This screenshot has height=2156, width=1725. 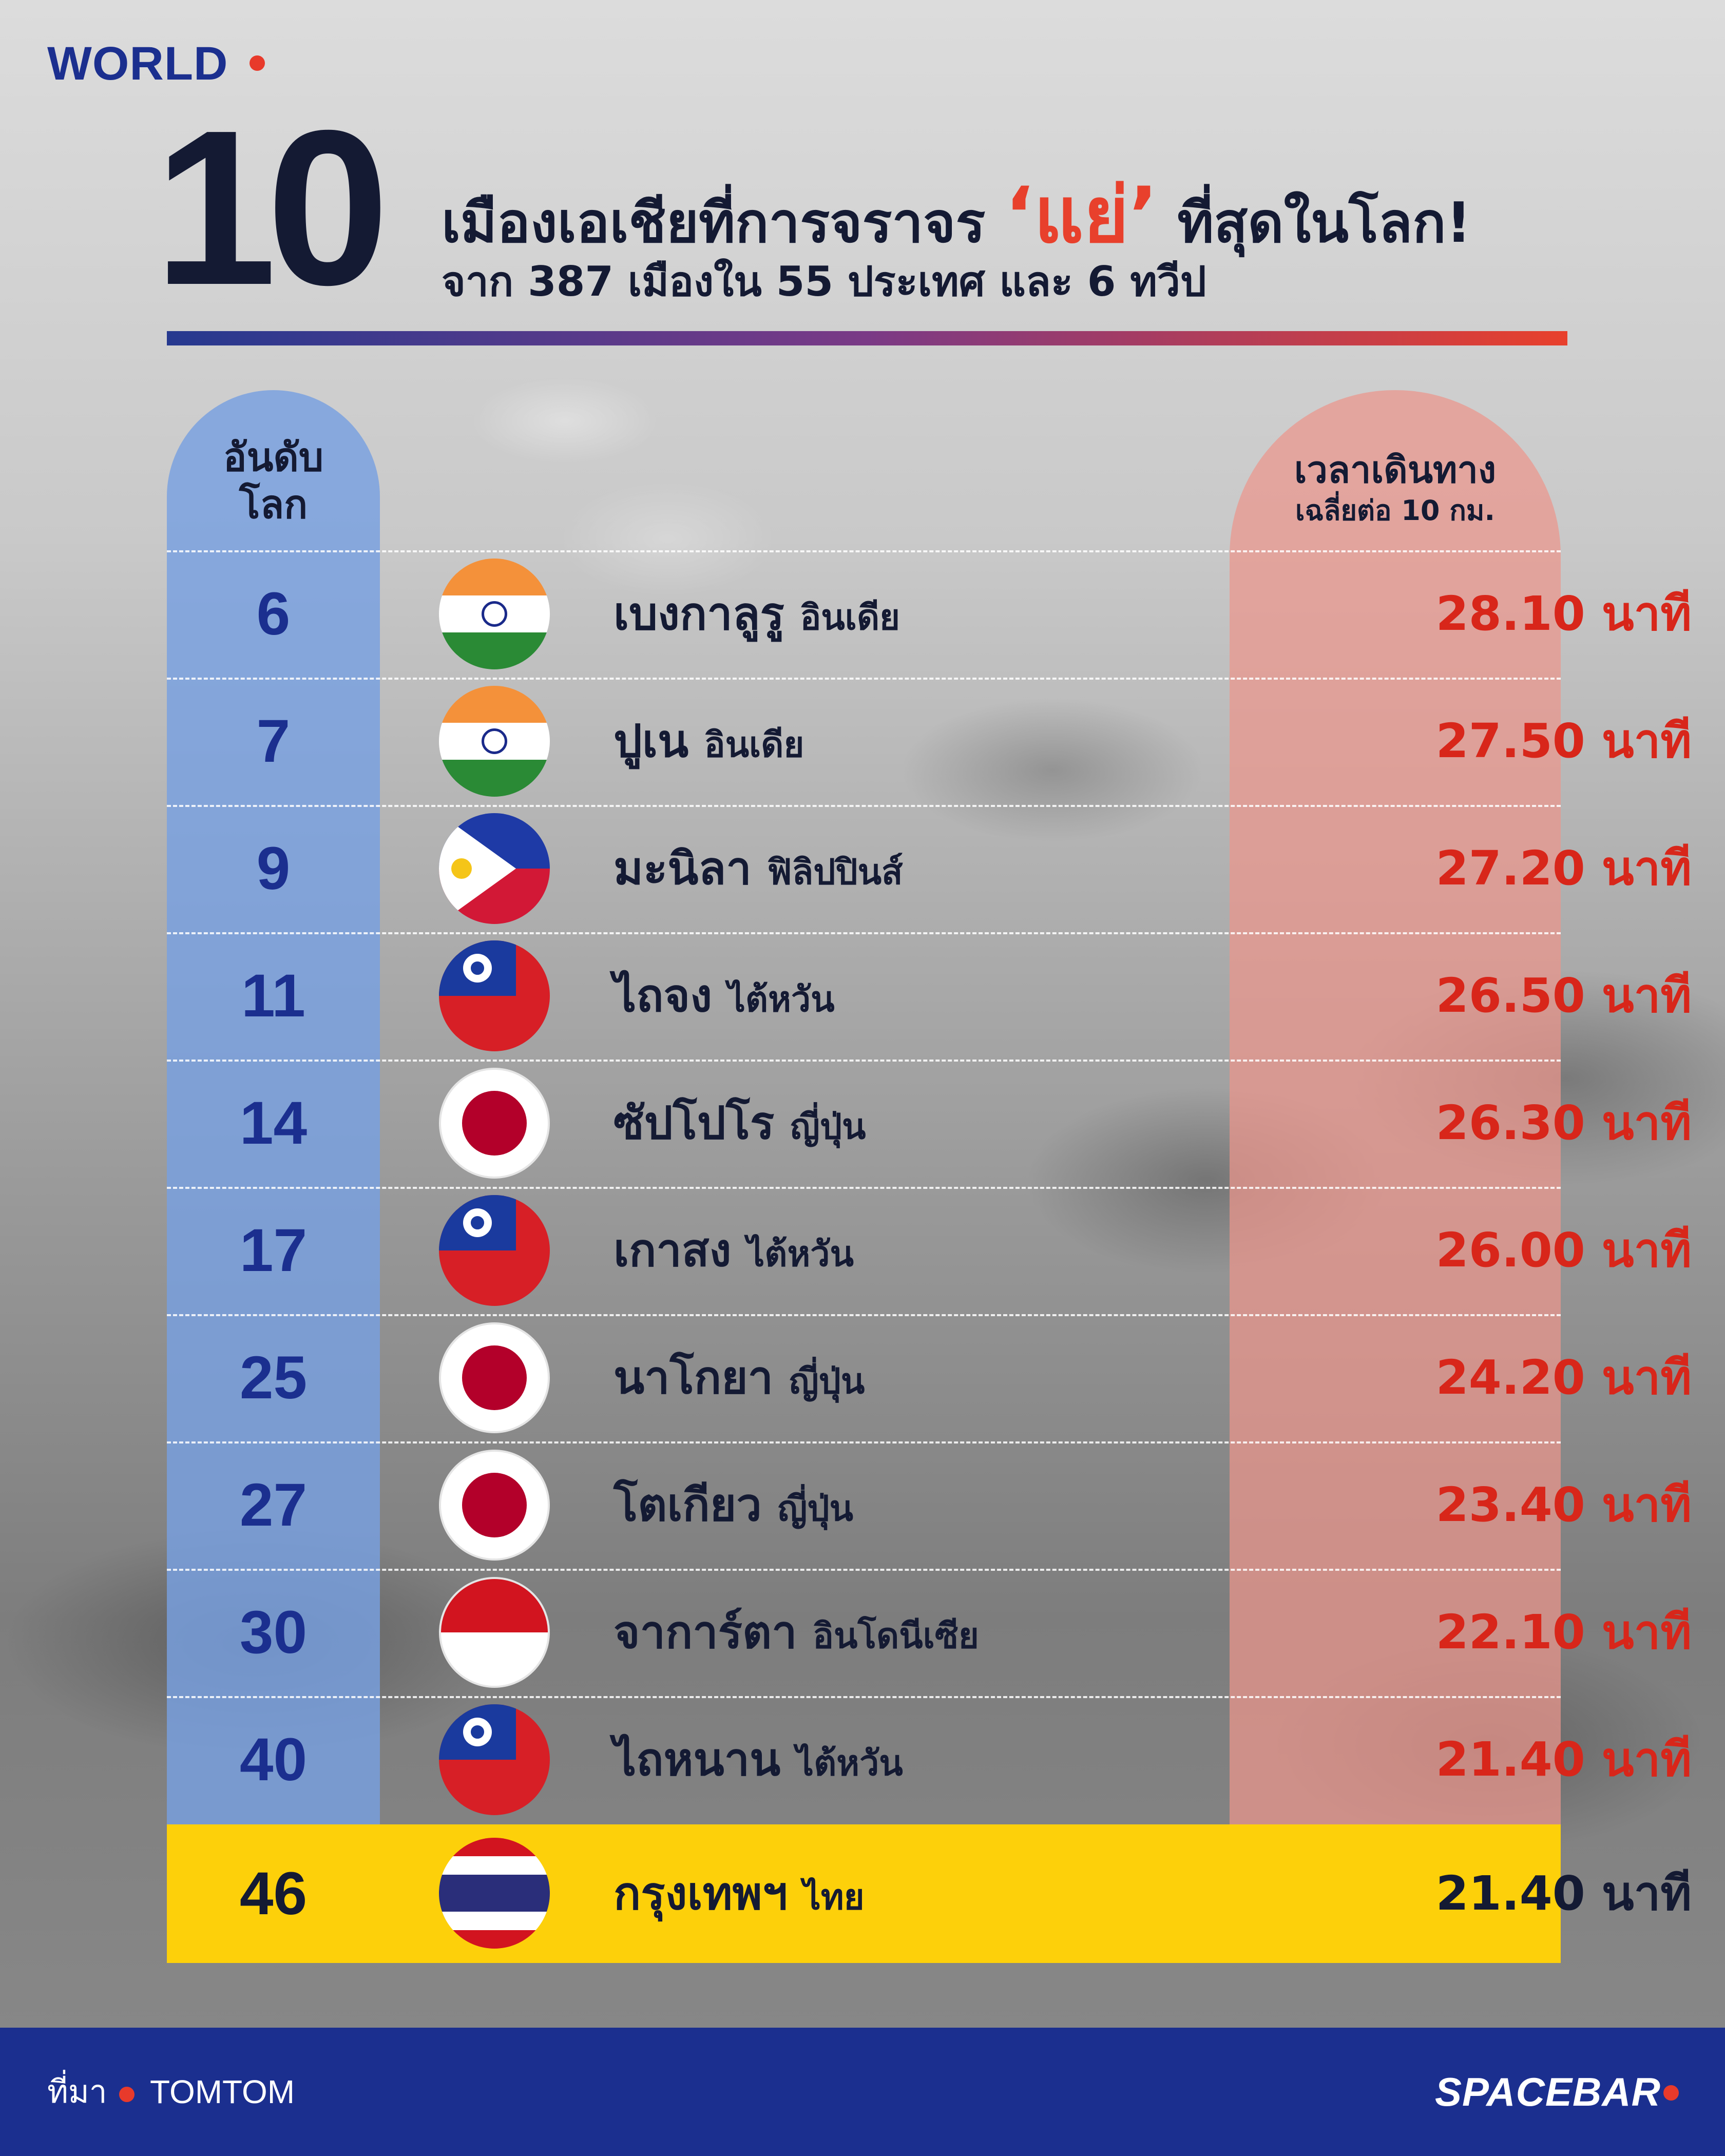 What do you see at coordinates (77, 2091) in the screenshot?
I see `source-label: ที่มา` at bounding box center [77, 2091].